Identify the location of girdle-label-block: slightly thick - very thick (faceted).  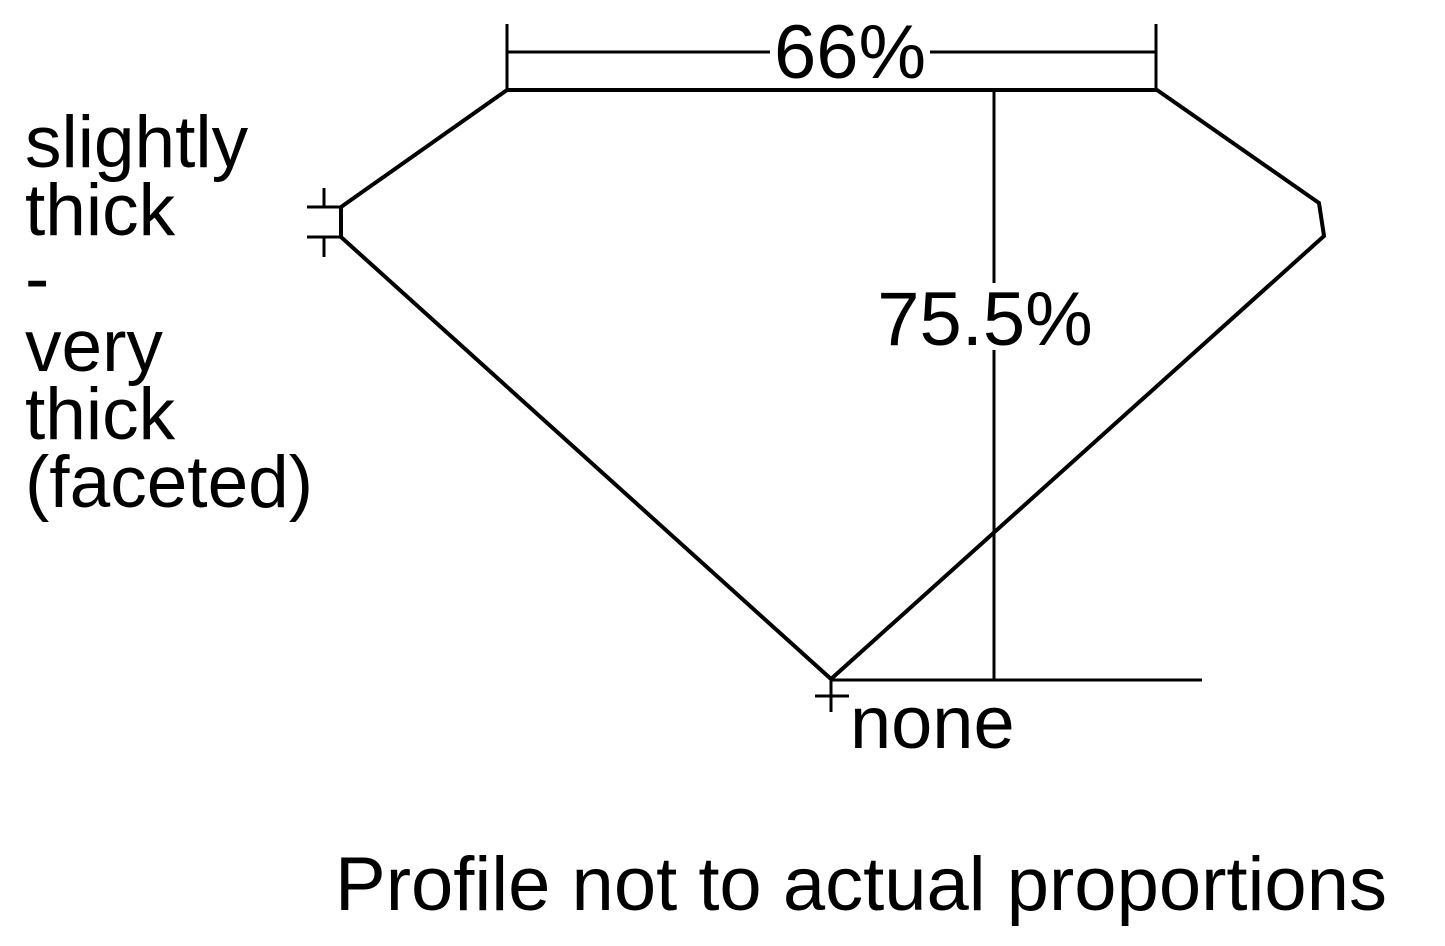
(169, 312).